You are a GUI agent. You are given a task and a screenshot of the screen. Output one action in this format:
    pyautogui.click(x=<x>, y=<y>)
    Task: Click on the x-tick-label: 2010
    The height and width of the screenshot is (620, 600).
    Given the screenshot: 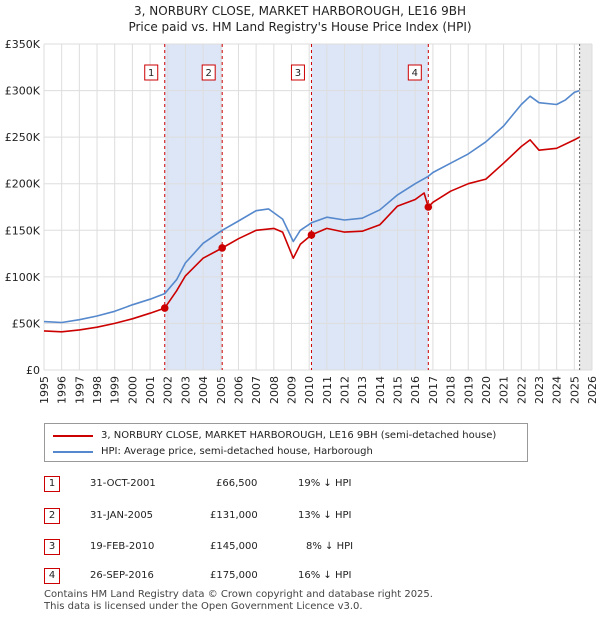 What is the action you would take?
    pyautogui.click(x=309, y=390)
    